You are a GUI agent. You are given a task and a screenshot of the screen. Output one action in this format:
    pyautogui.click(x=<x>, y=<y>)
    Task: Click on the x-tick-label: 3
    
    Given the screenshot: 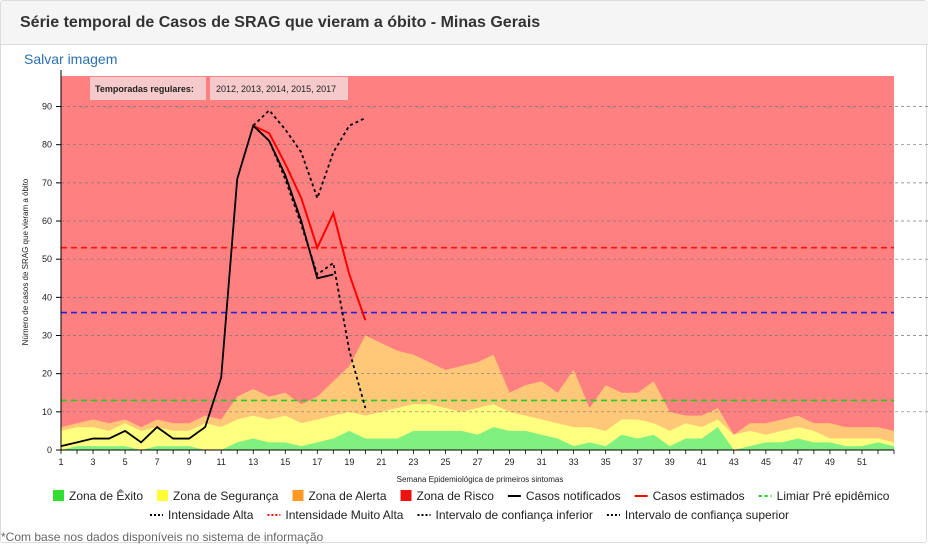 What is the action you would take?
    pyautogui.click(x=93, y=462)
    